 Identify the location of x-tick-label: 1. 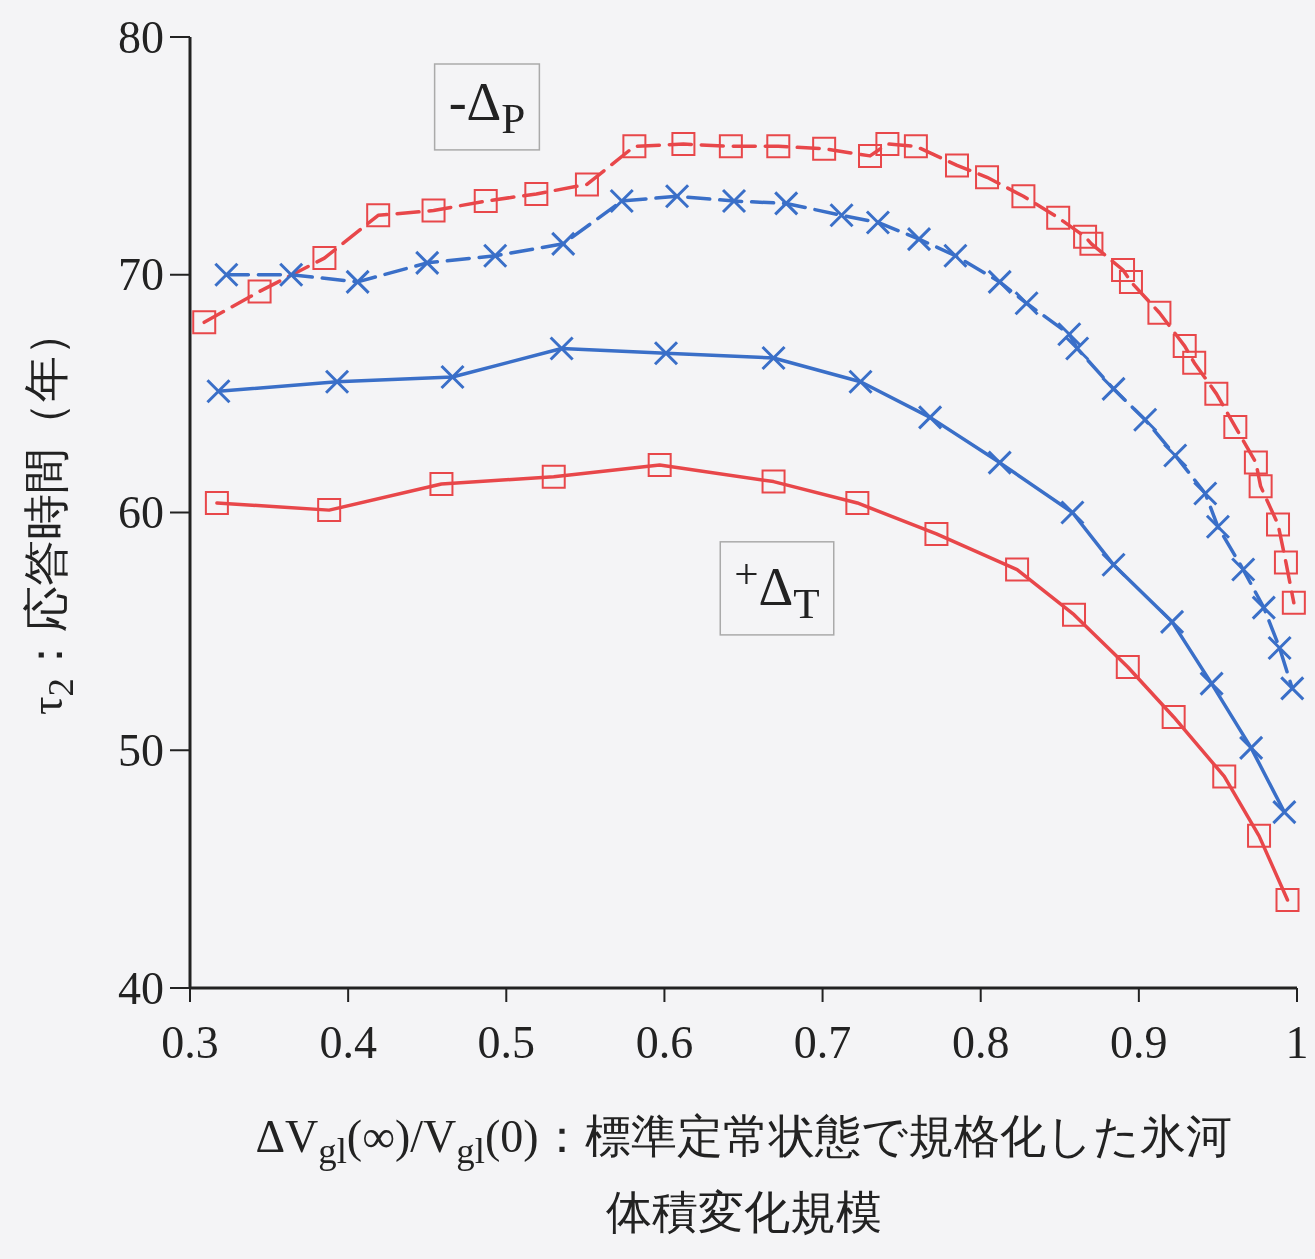
(1297, 1042).